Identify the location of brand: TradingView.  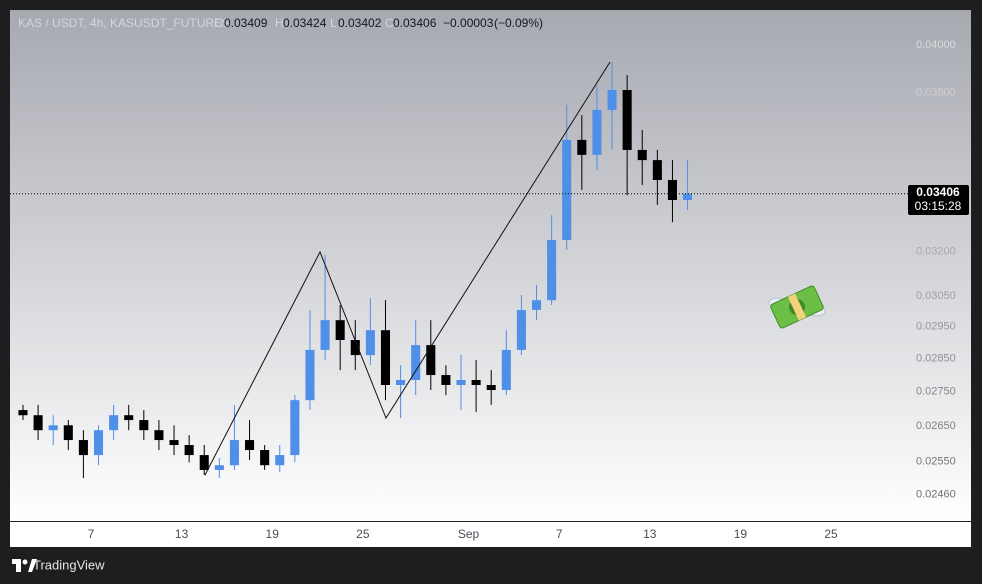
(69, 564).